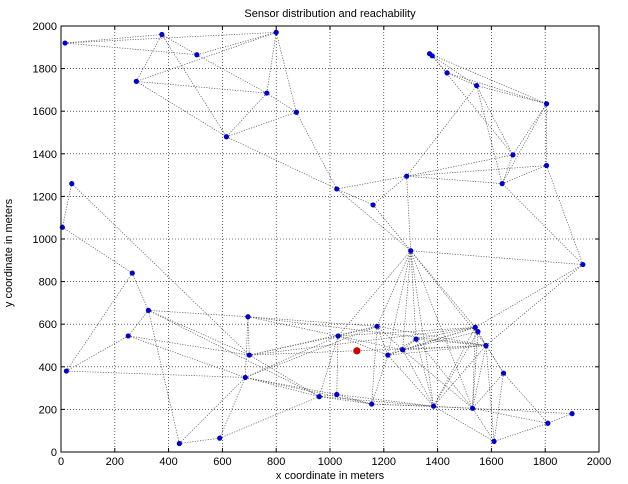 This screenshot has height=484, width=628. Describe the element at coordinates (45, 197) in the screenshot. I see `y-tick-label: 1200` at that location.